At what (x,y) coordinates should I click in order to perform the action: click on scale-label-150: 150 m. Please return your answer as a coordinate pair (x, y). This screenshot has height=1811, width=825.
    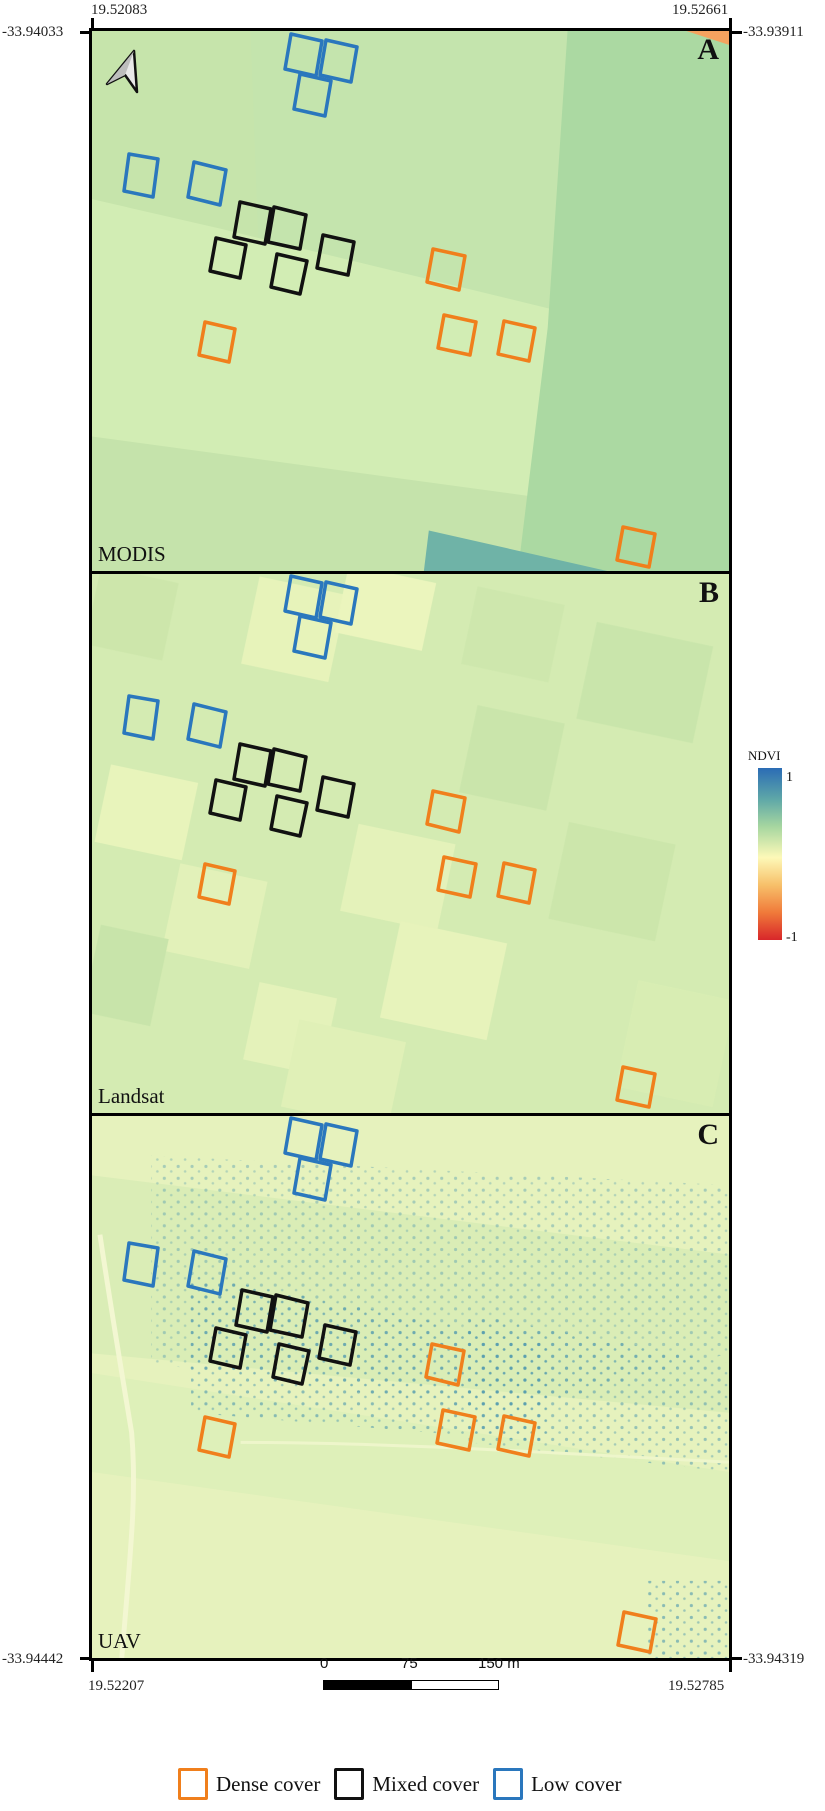
    Looking at the image, I should click on (499, 1663).